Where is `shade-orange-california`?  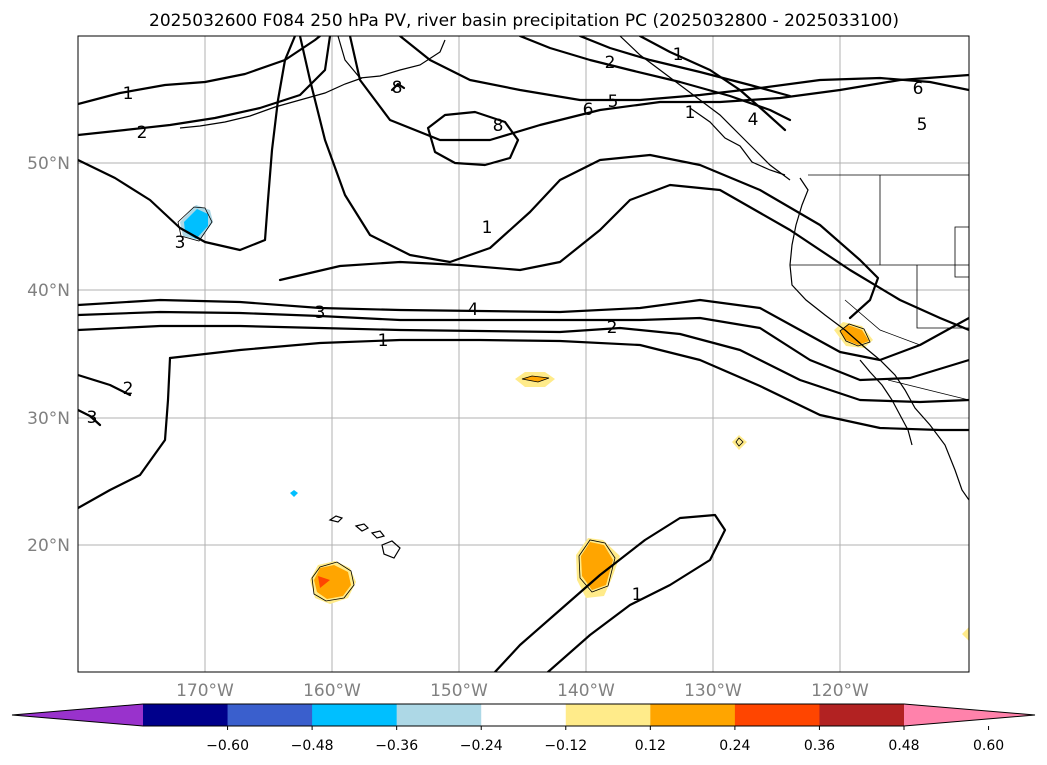
shade-orange-california is located at coordinates (854, 335).